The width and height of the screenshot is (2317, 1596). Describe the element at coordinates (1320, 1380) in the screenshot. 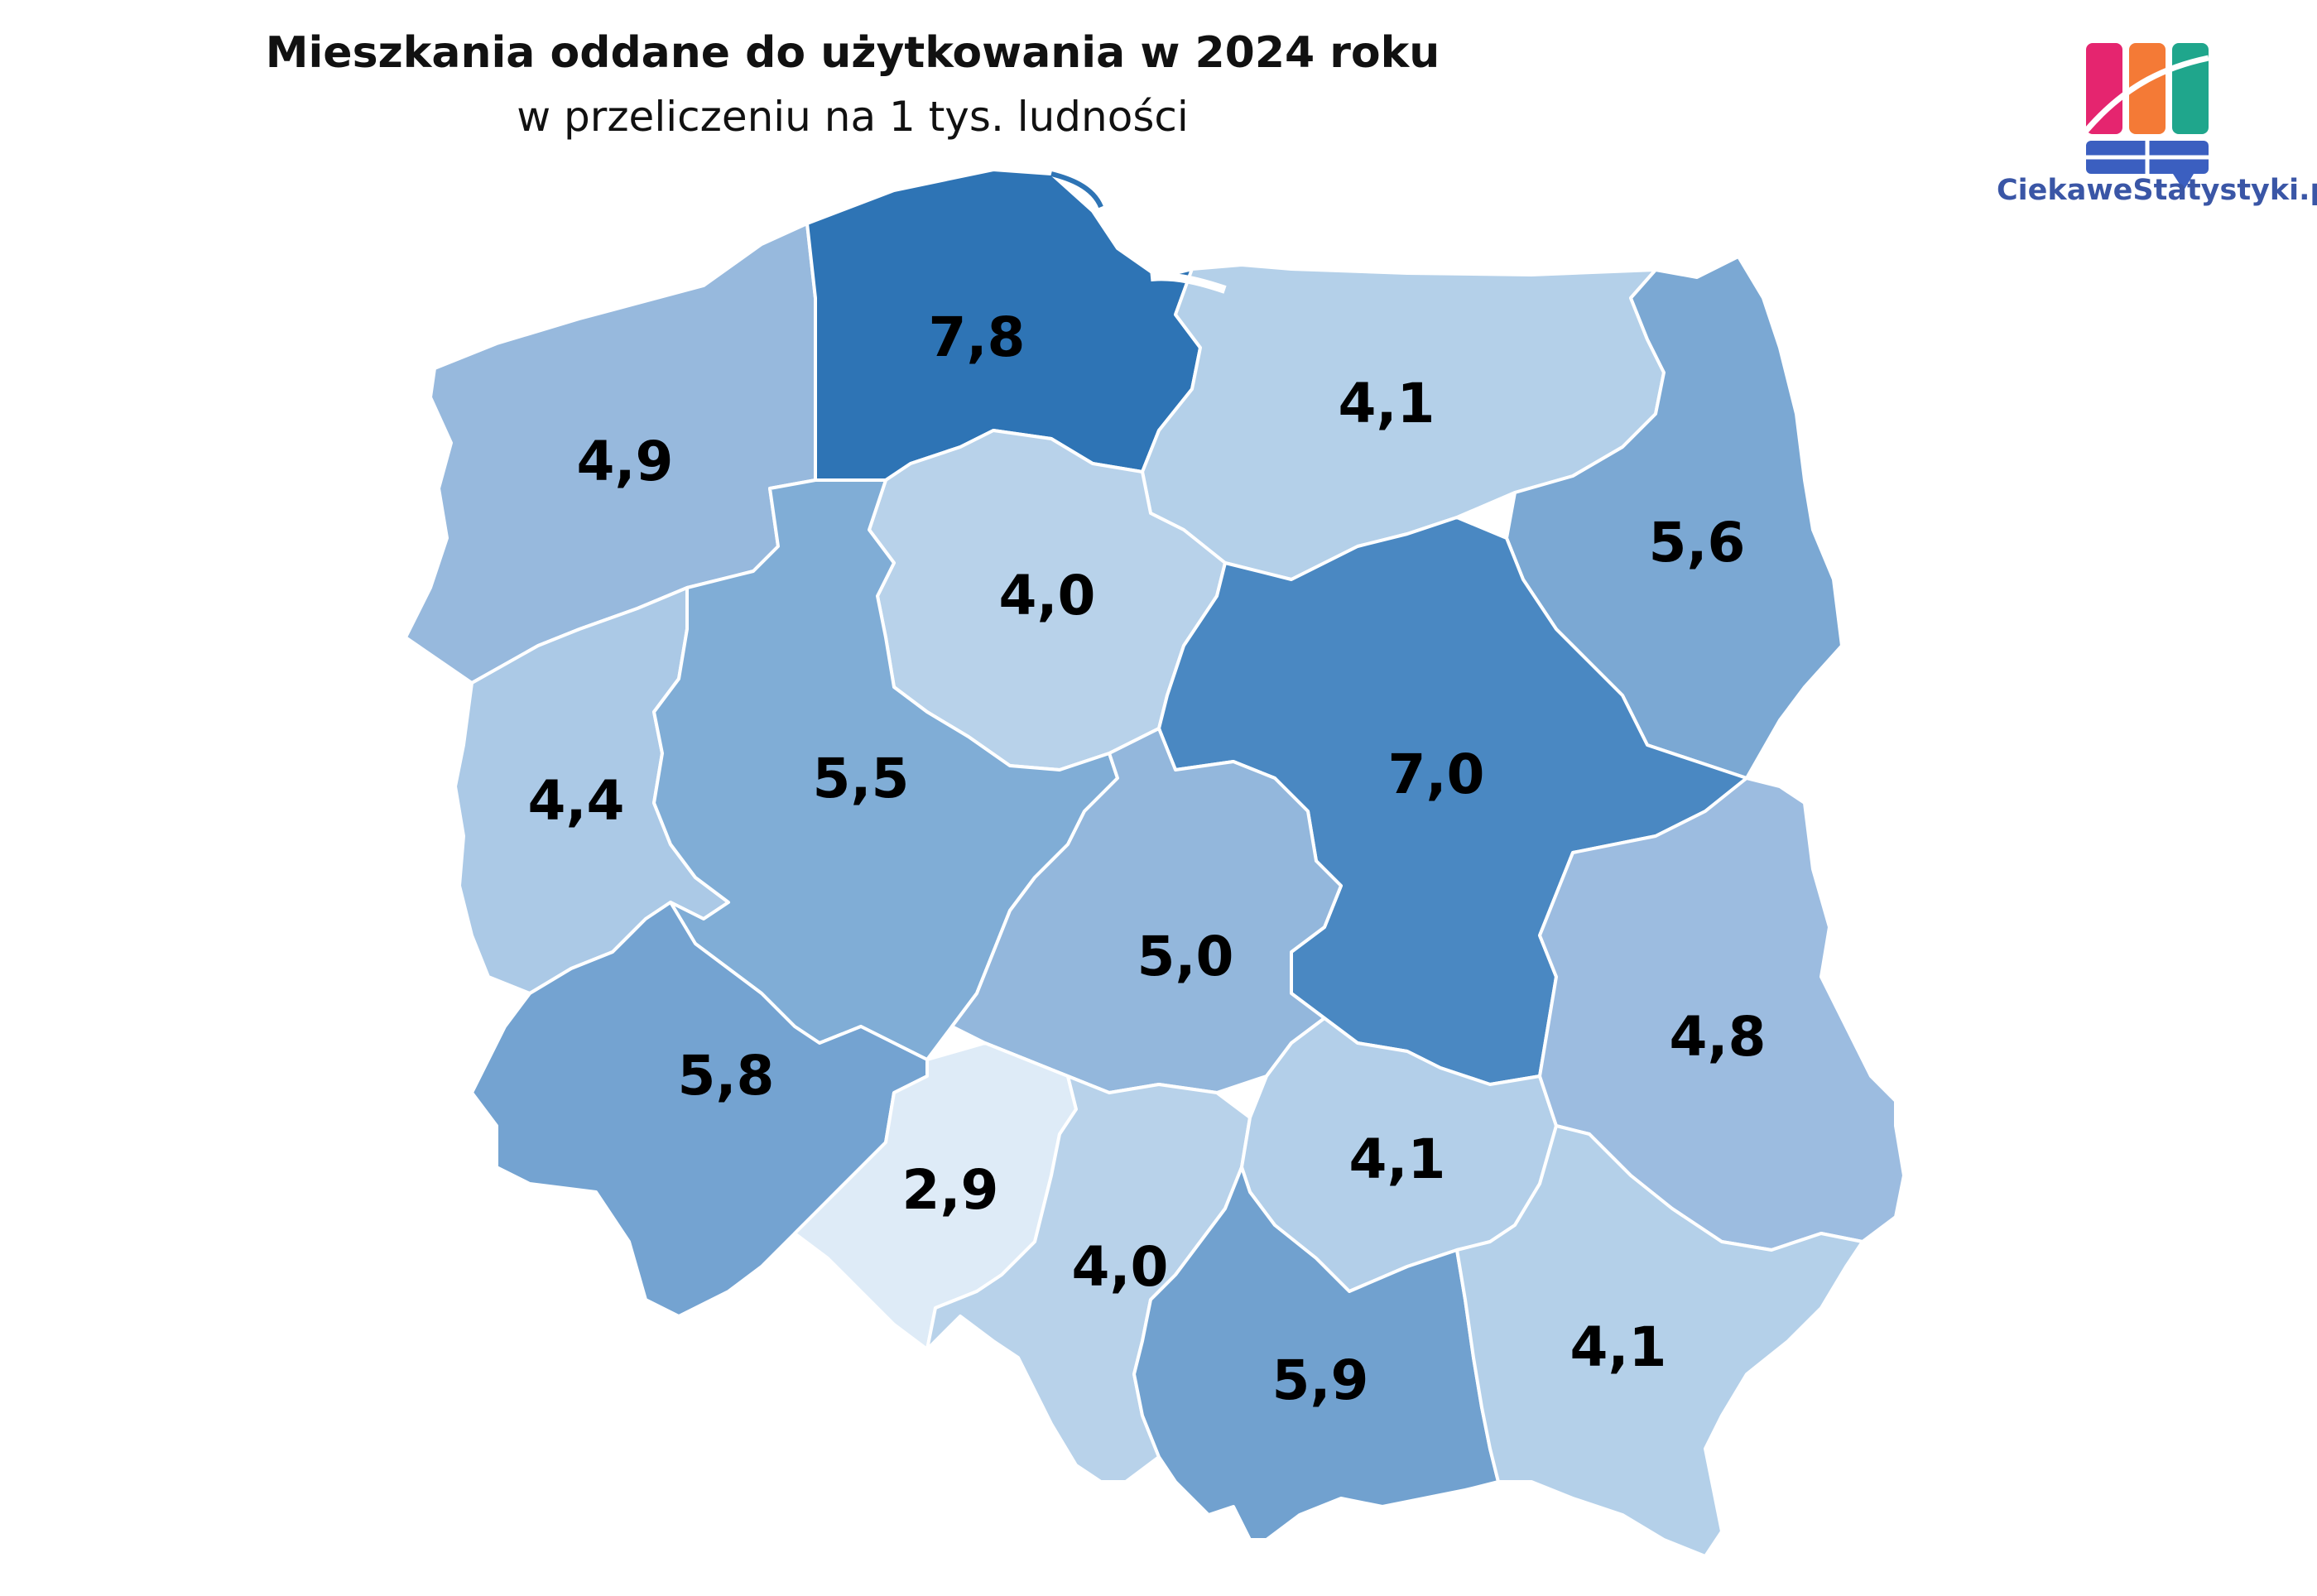

I see `value-label-malopolskie: 5,9` at that location.